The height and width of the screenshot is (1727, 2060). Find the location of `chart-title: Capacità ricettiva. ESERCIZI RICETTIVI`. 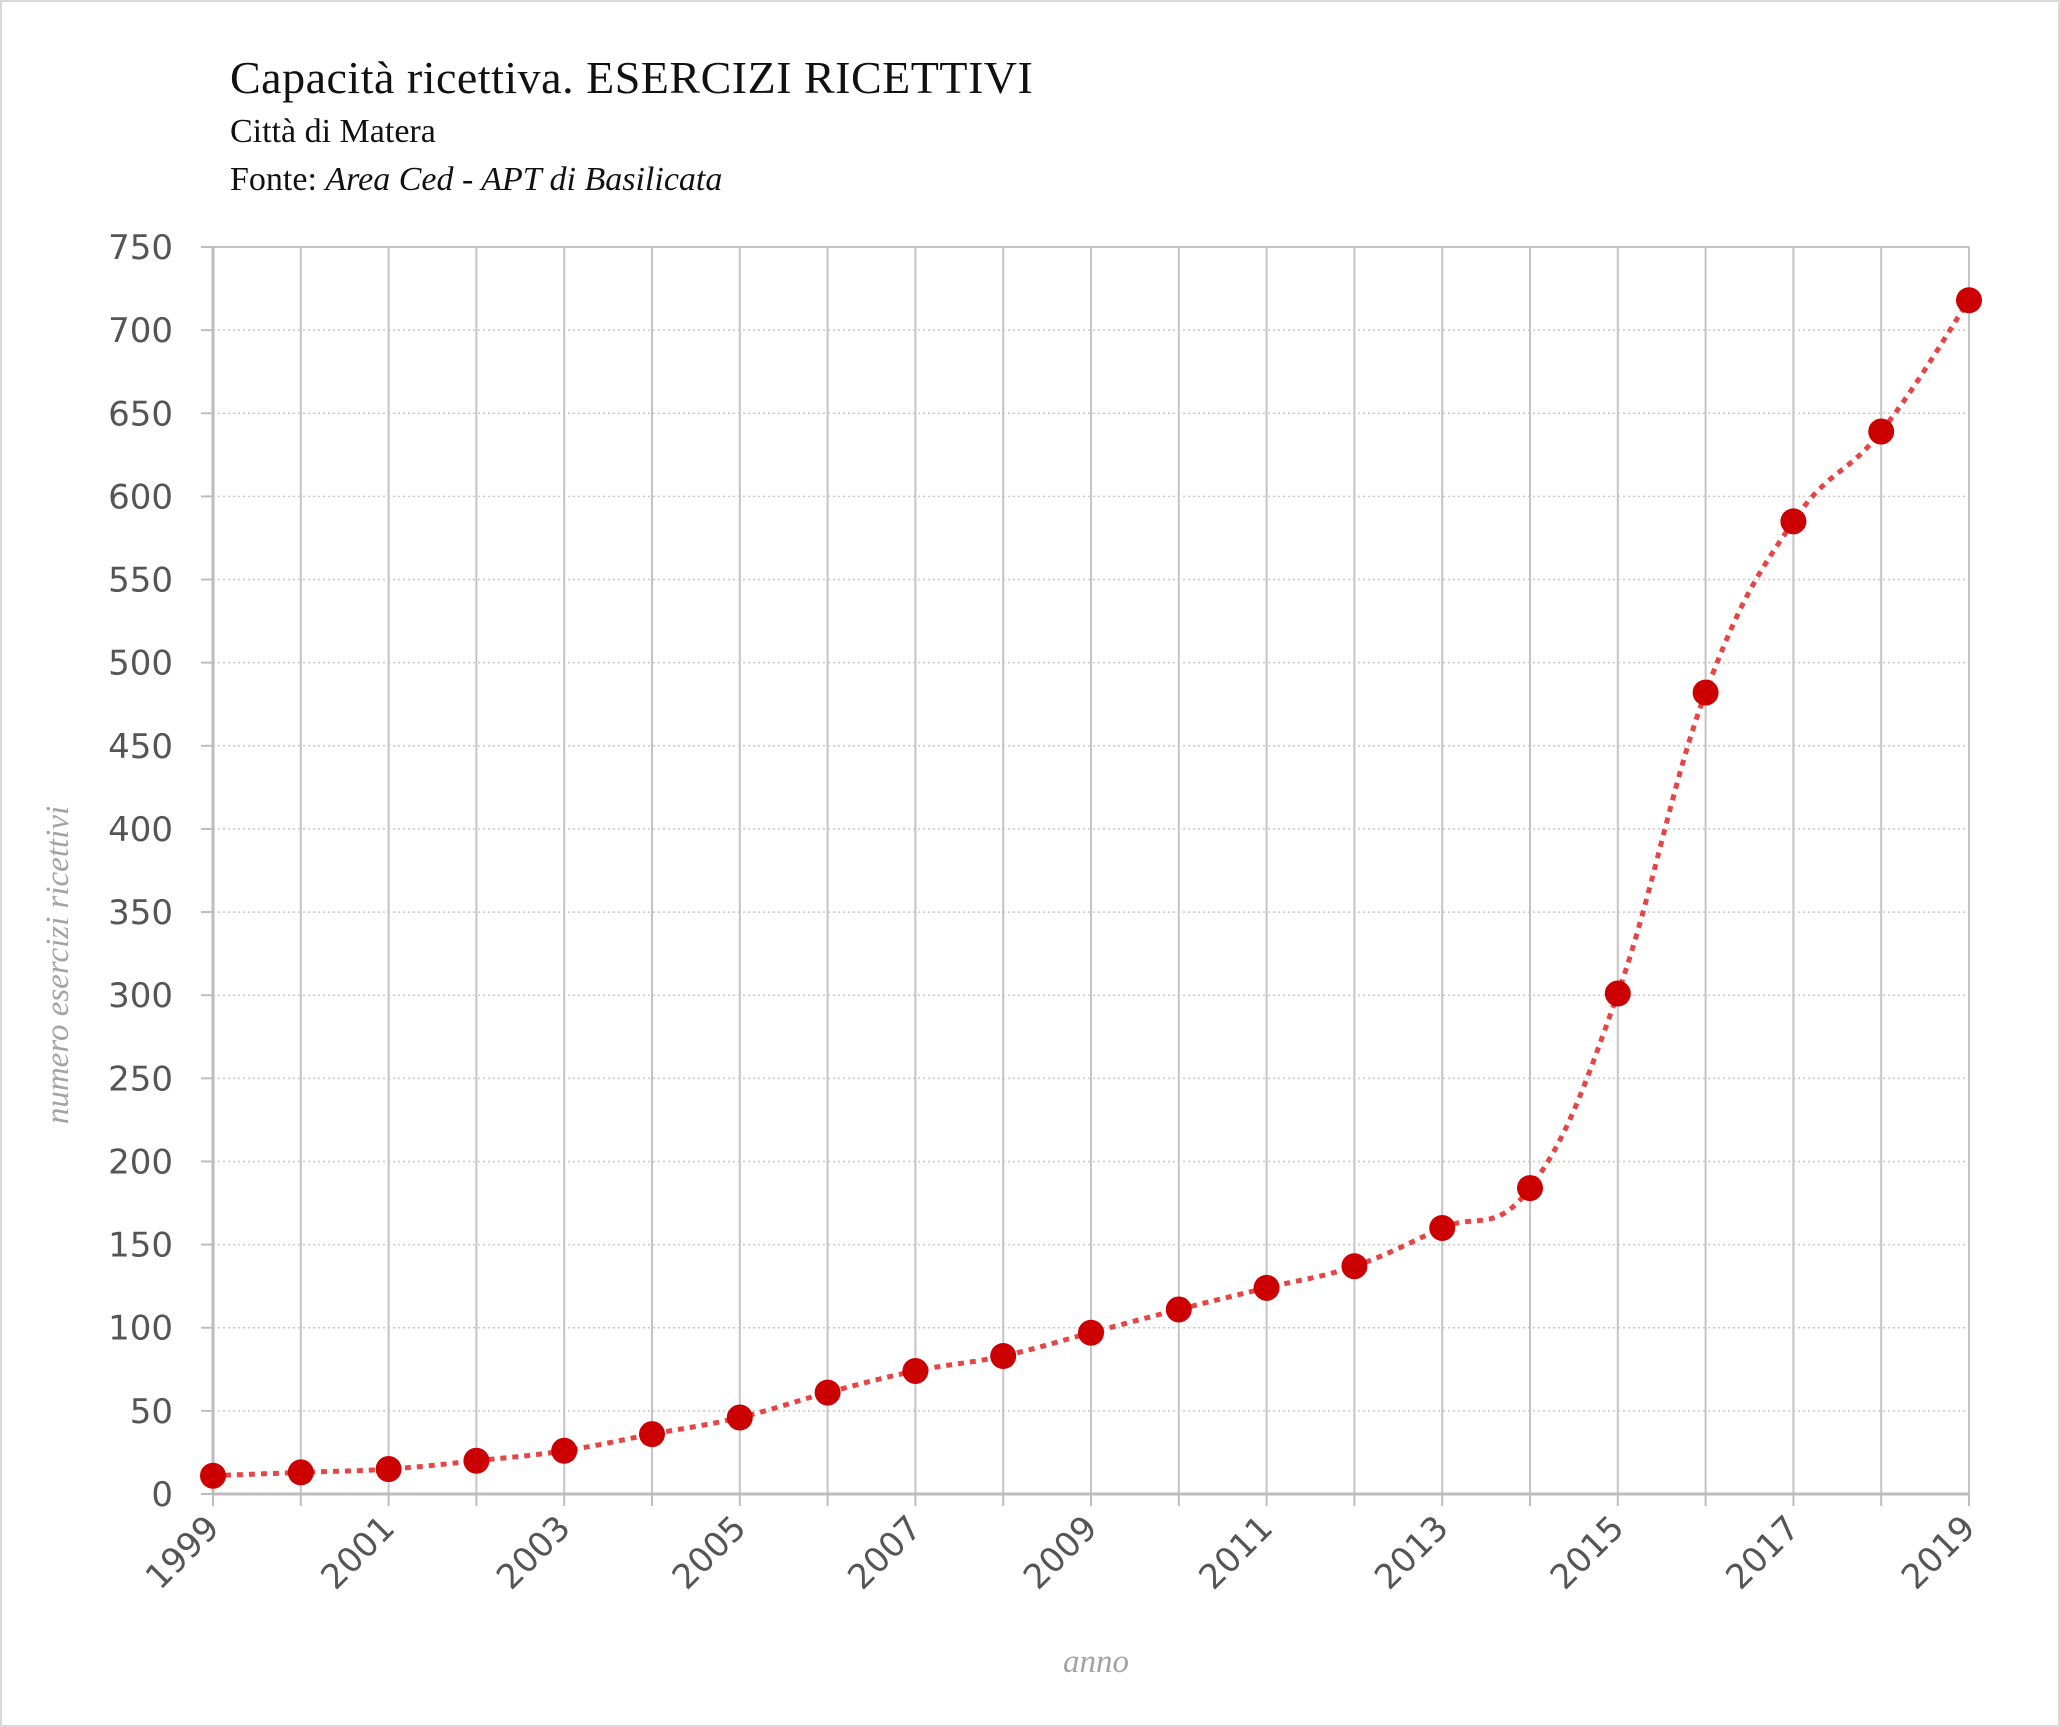

chart-title: Capacità ricettiva. ESERCIZI RICETTIVI is located at coordinates (632, 77).